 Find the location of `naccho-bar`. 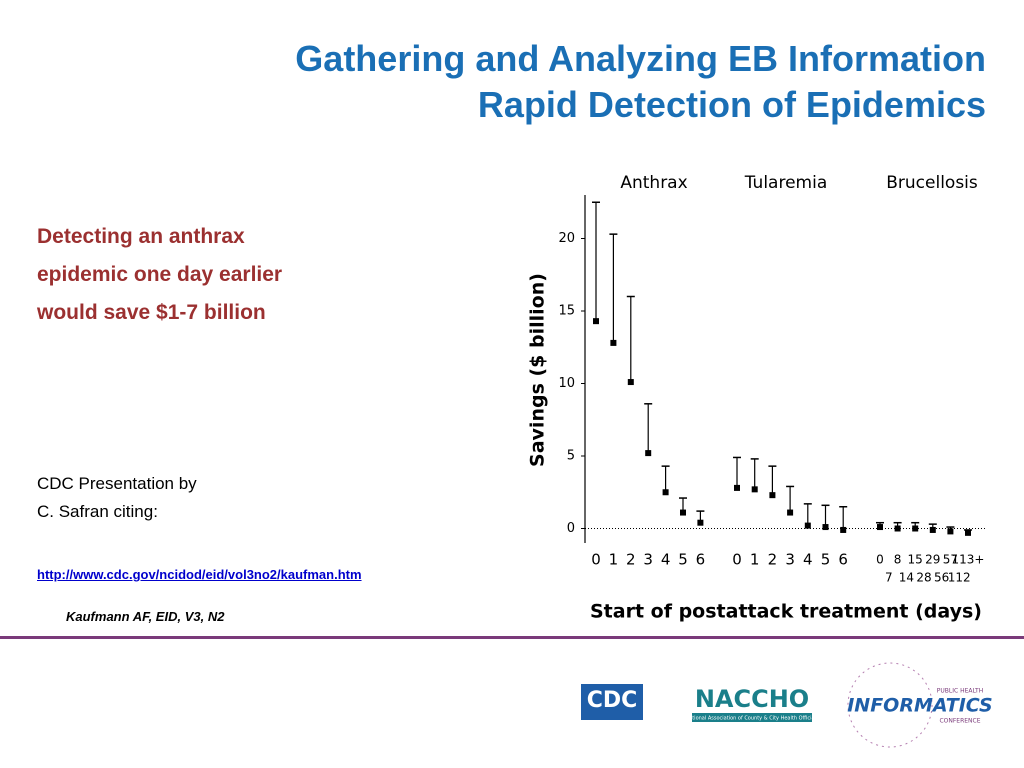

naccho-bar is located at coordinates (752, 717).